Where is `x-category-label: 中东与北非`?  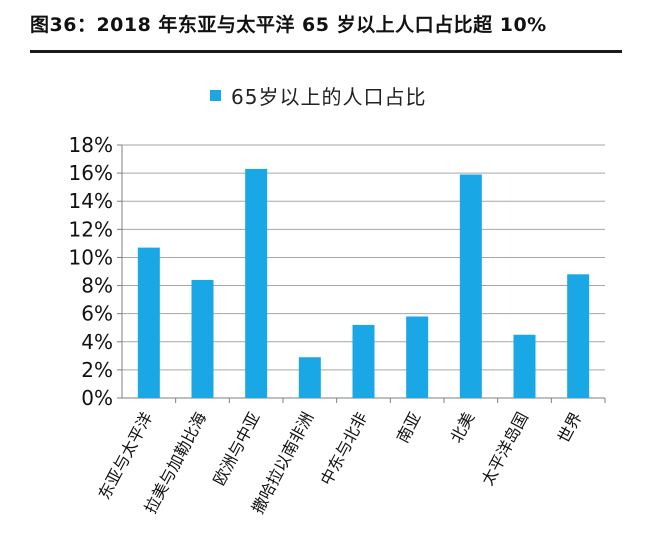
x-category-label: 中东与北非 is located at coordinates (344, 449).